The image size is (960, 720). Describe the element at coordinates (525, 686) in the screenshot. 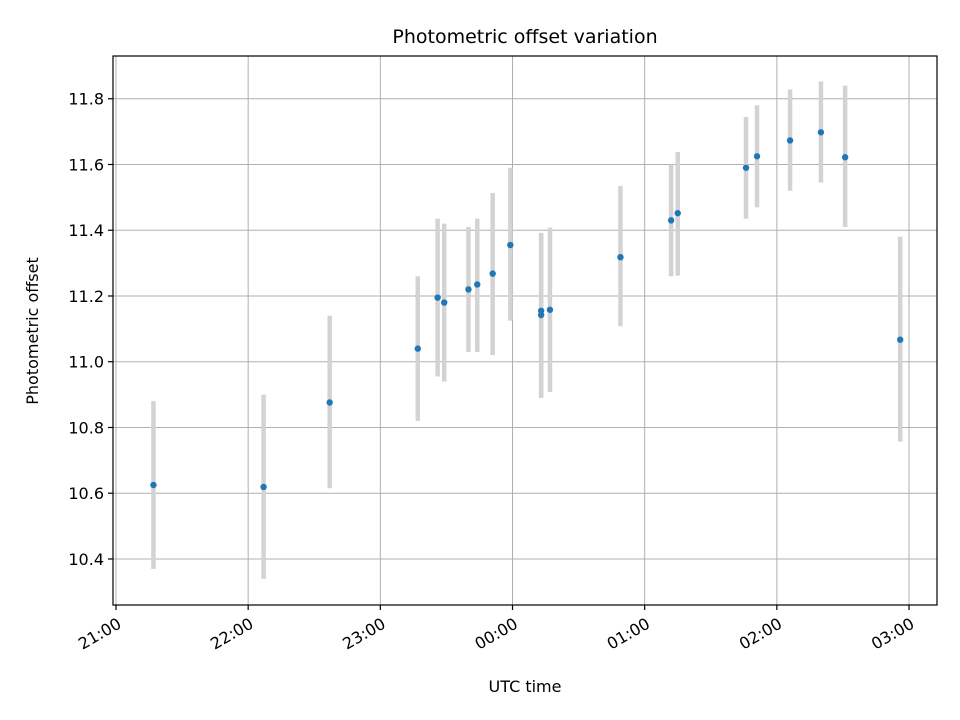

I see `x-axis-label: UTC time` at that location.